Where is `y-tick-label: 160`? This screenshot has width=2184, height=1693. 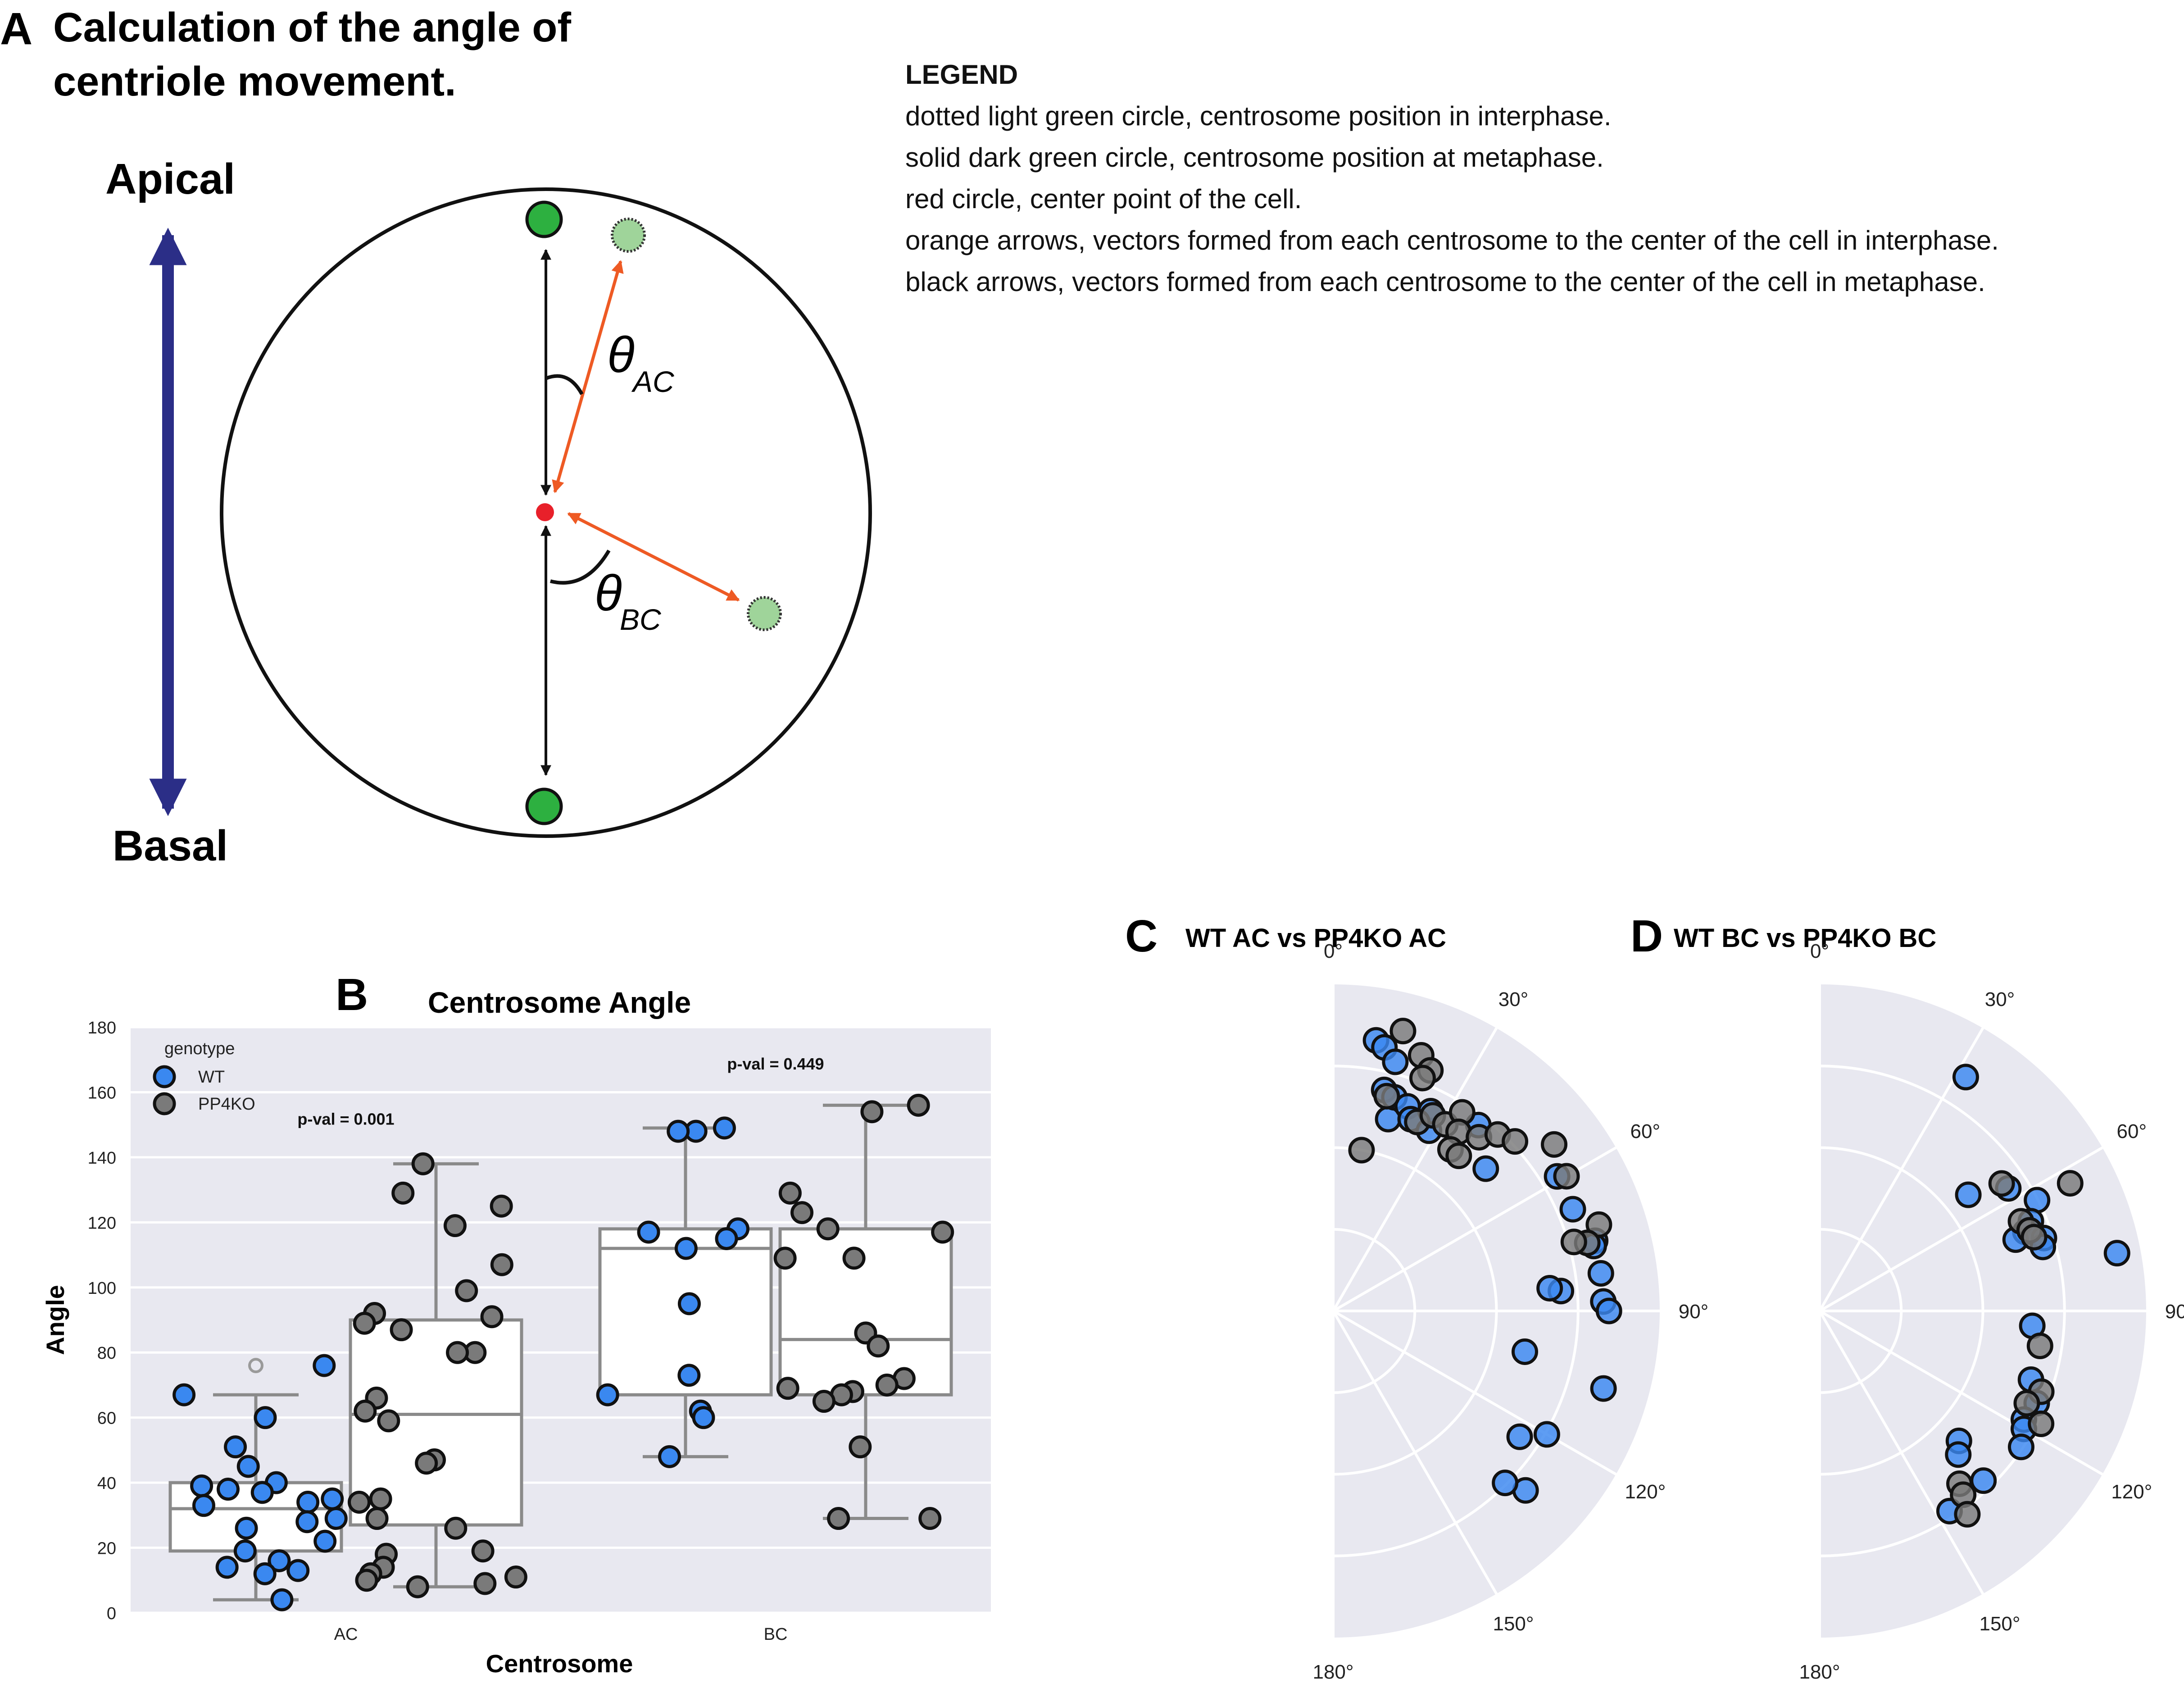
y-tick-label: 160 is located at coordinates (102, 1092).